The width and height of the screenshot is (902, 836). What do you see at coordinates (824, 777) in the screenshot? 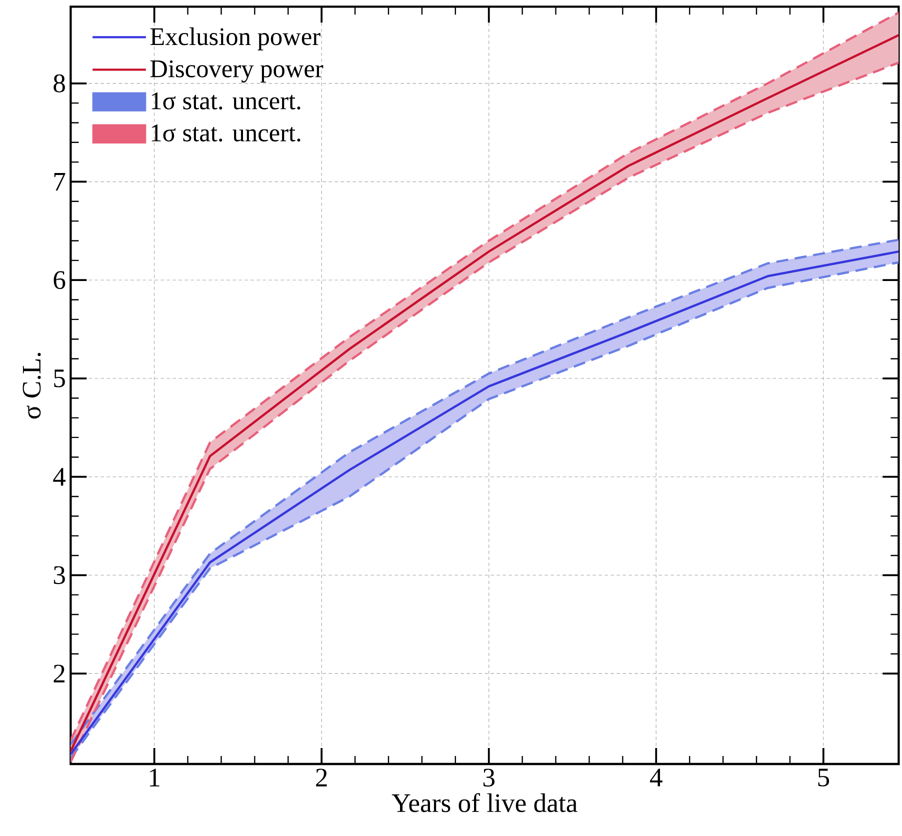
I see `x-tick-label: 5` at bounding box center [824, 777].